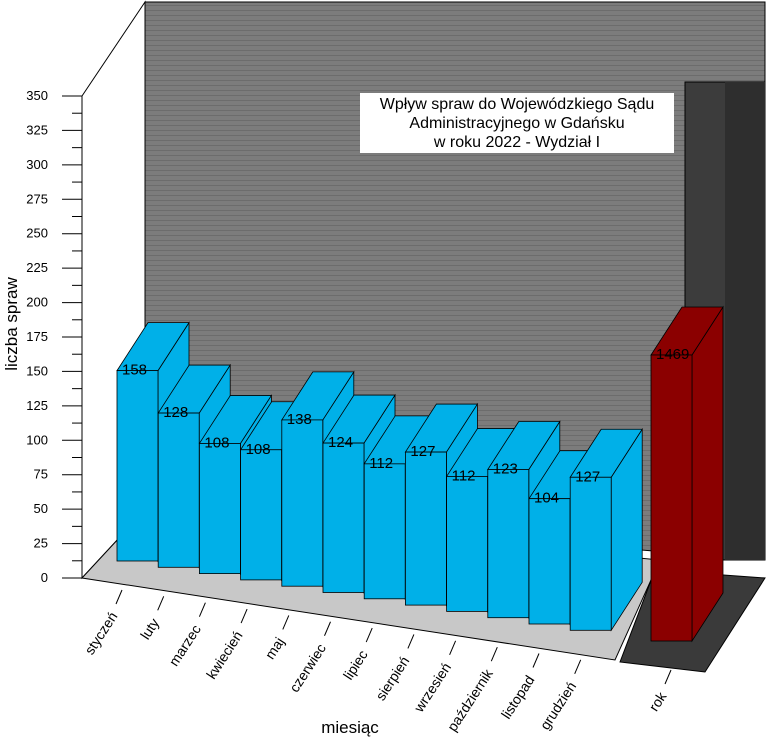 The image size is (773, 749). I want to click on x-tick-label: sierpień, so click(392, 678).